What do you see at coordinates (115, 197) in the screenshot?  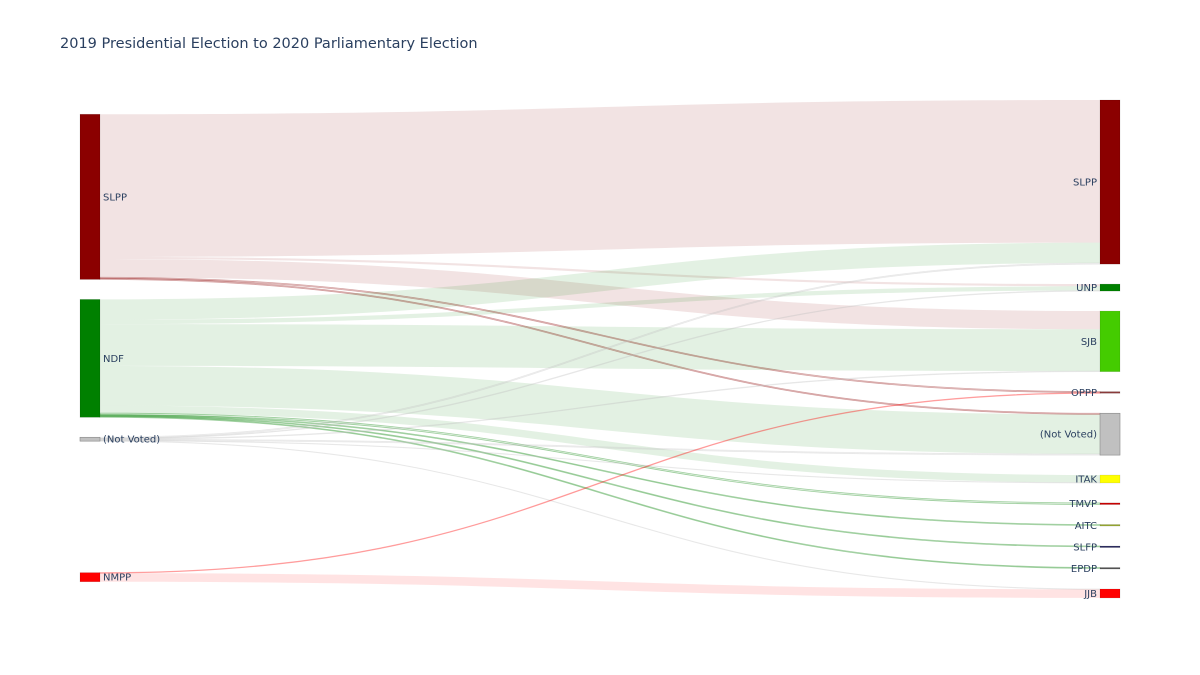 I see `source-label-slpp: SLPP` at bounding box center [115, 197].